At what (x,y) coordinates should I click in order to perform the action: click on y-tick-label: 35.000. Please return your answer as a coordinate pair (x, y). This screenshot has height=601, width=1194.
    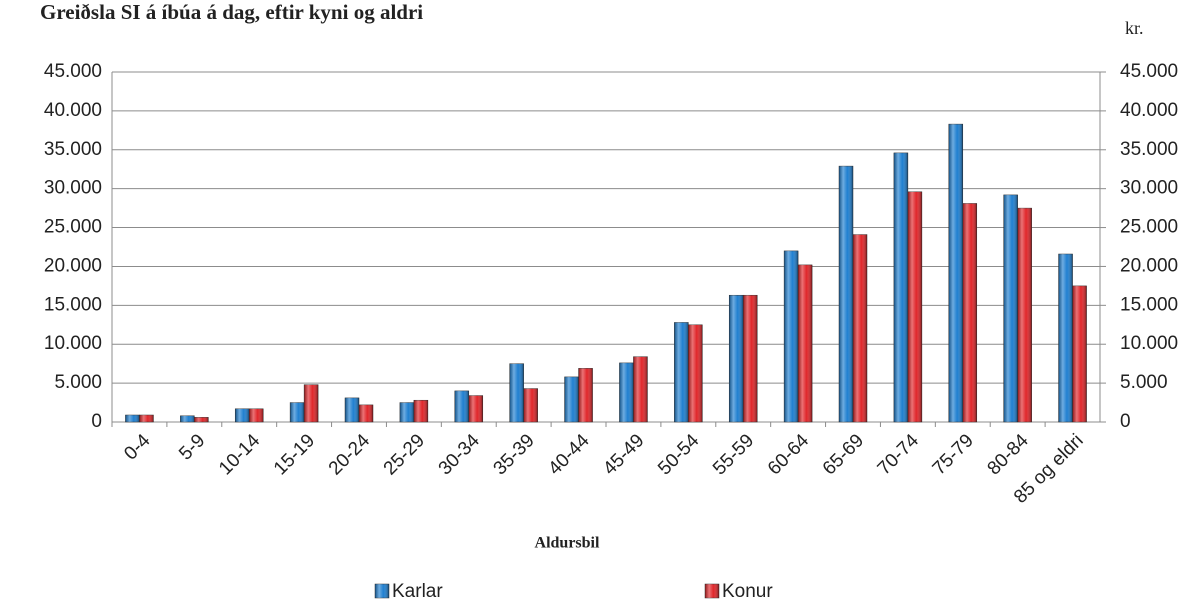
    Looking at the image, I should click on (73, 149).